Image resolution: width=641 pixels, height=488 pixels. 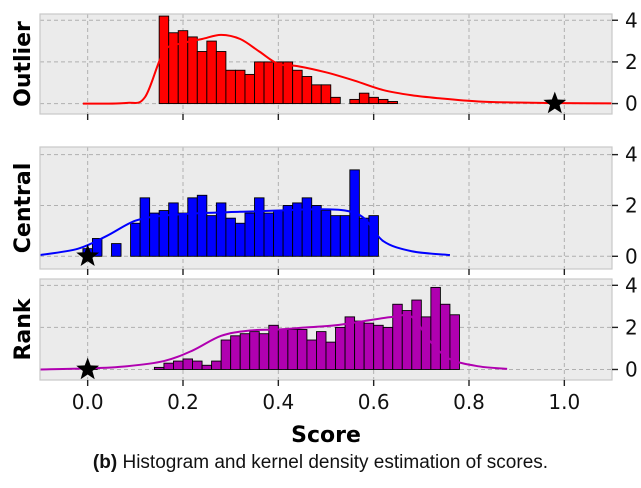 What do you see at coordinates (183, 402) in the screenshot?
I see `x-tick-label: 0.2` at bounding box center [183, 402].